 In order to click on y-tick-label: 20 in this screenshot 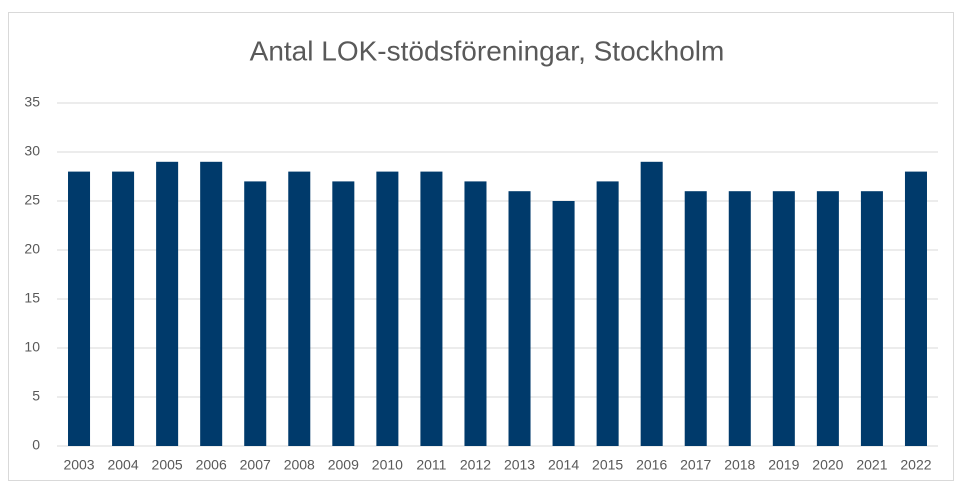, I will do `click(32, 249)`.